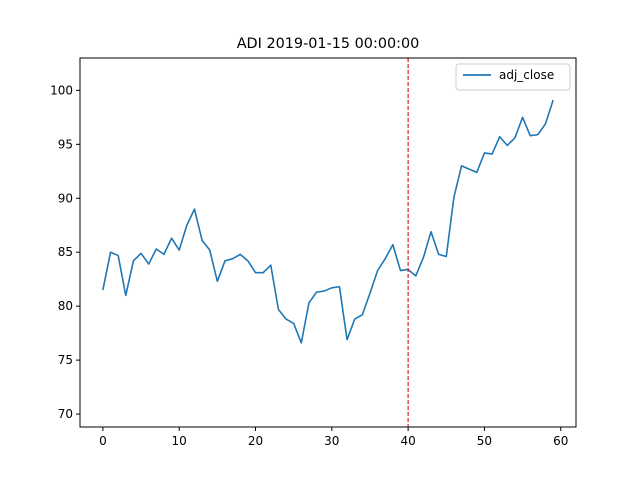 Image resolution: width=640 pixels, height=480 pixels. I want to click on x-axis-ticks: 0 10 20 30 40 50 60, so click(333, 437).